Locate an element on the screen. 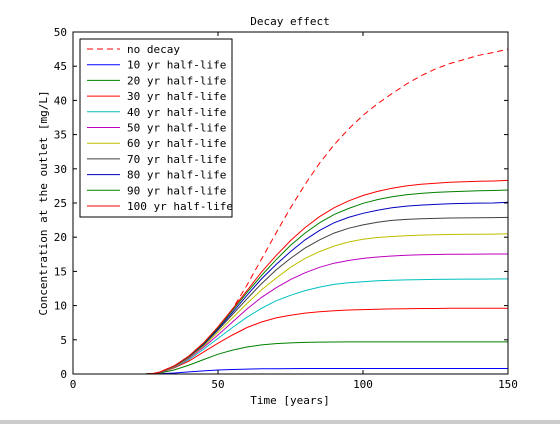 This screenshot has width=560, height=424. legend-label-40-yr-half-life: 40 yr half-life is located at coordinates (176, 112).